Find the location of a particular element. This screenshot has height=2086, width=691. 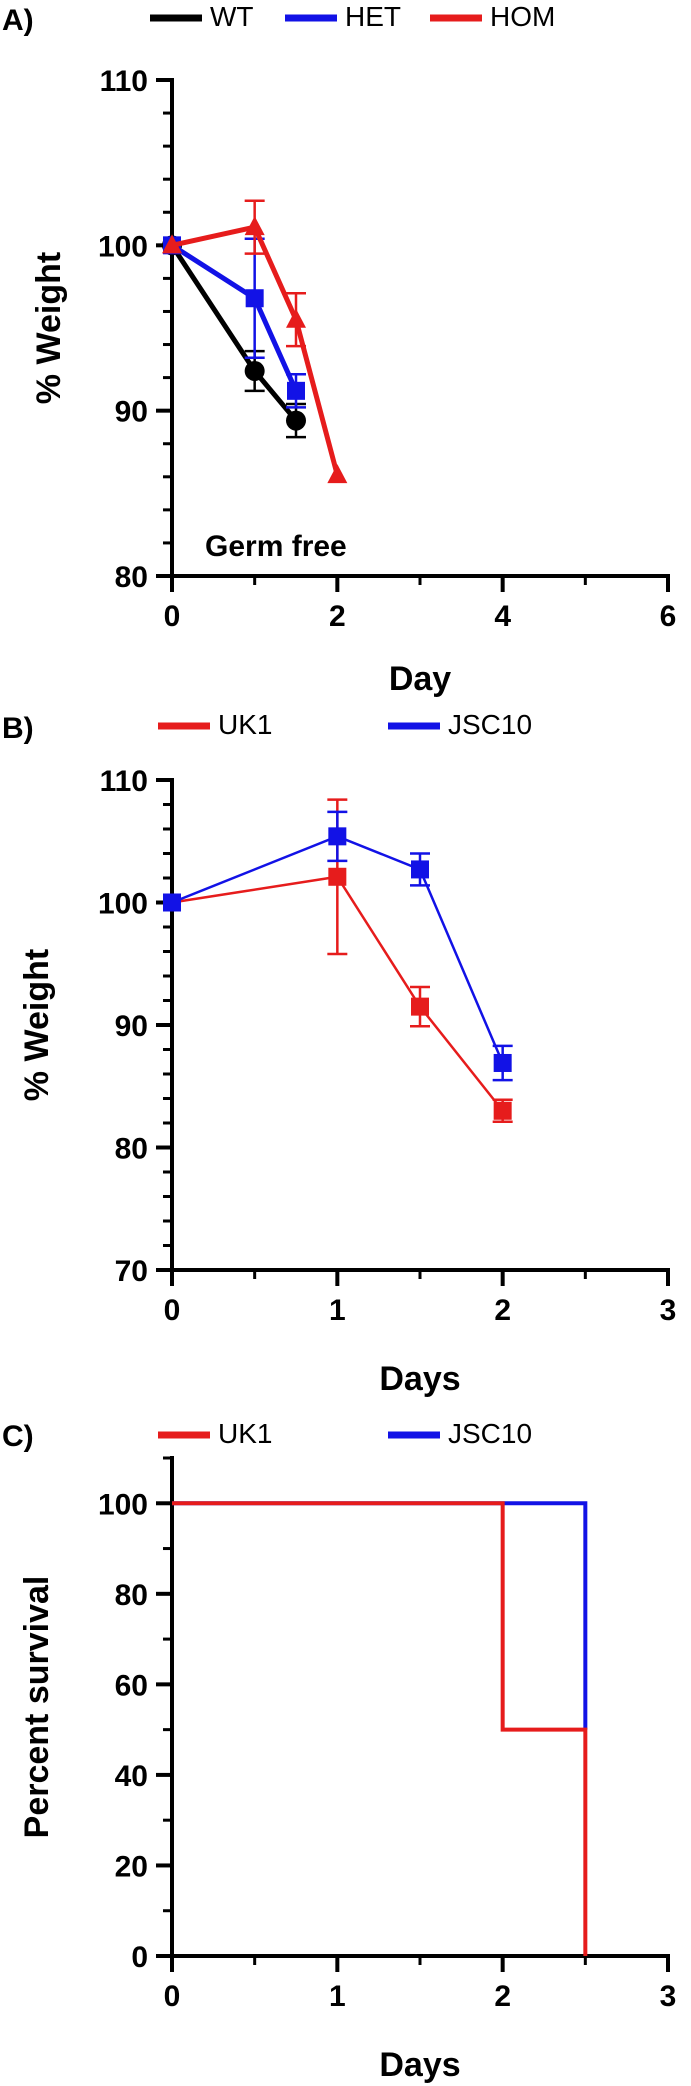

series-wt is located at coordinates (234, 337).